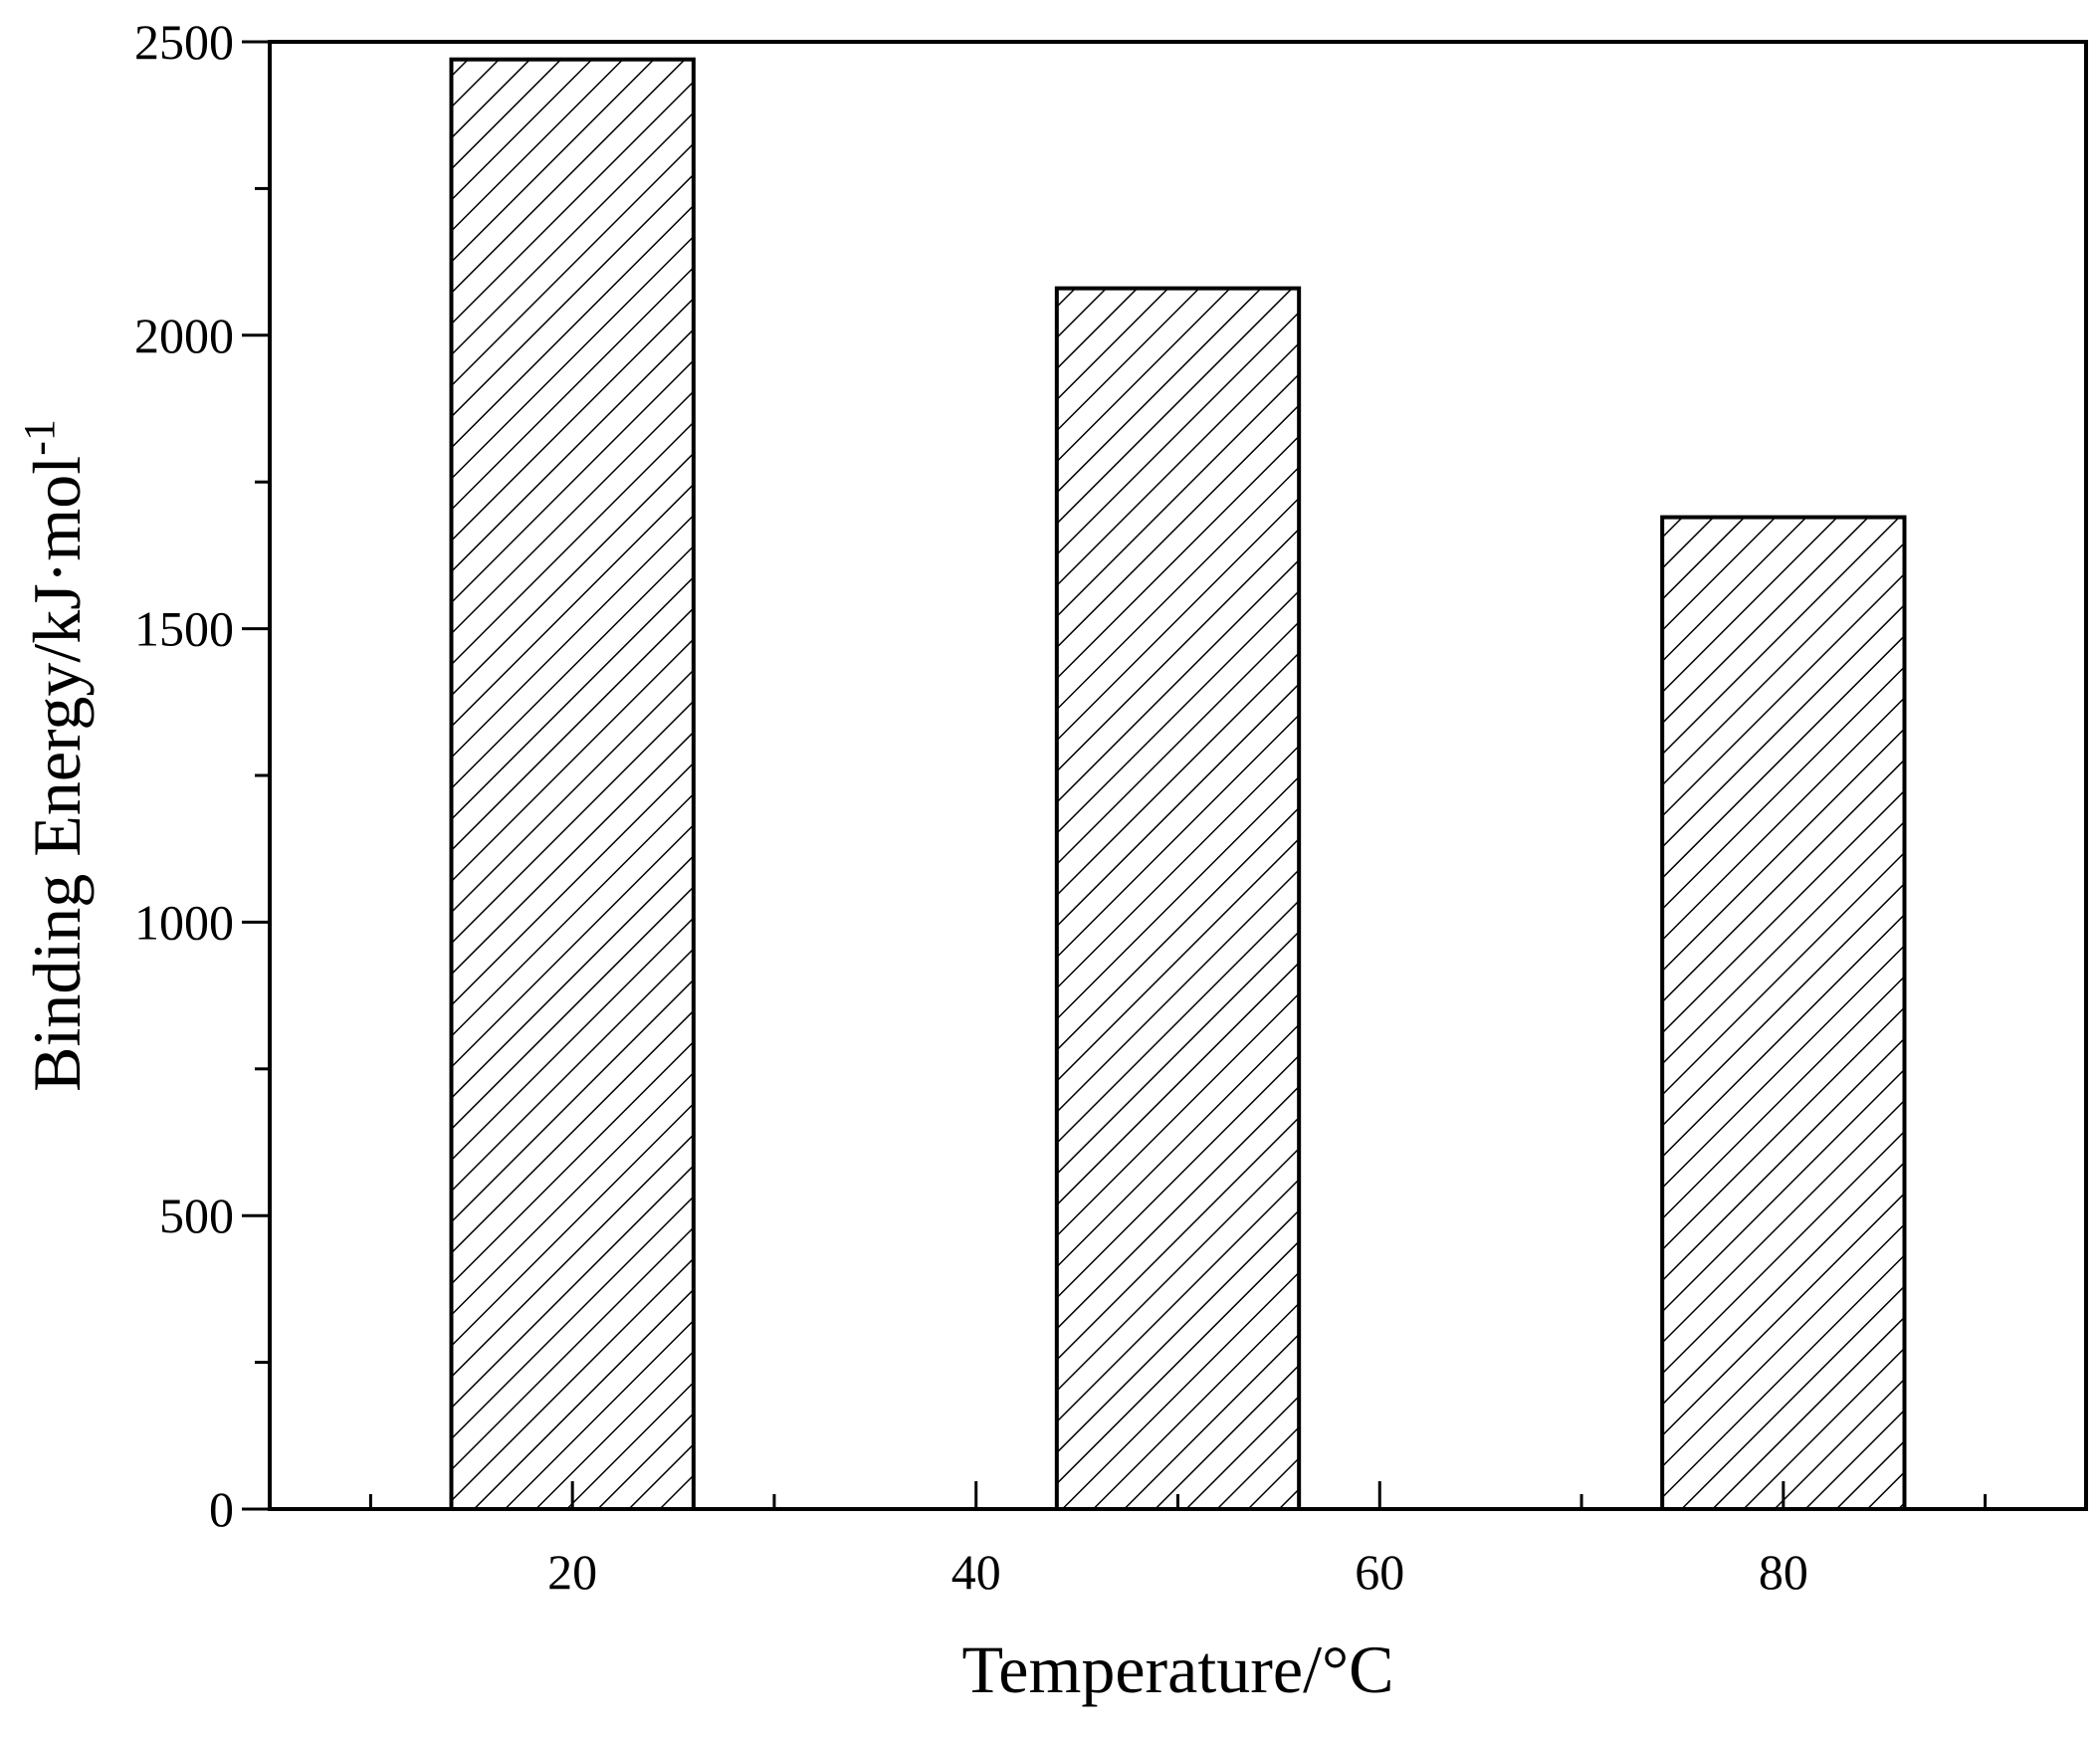 The width and height of the screenshot is (2100, 1743). Describe the element at coordinates (1379, 1572) in the screenshot. I see `x-tick-label: 60` at that location.